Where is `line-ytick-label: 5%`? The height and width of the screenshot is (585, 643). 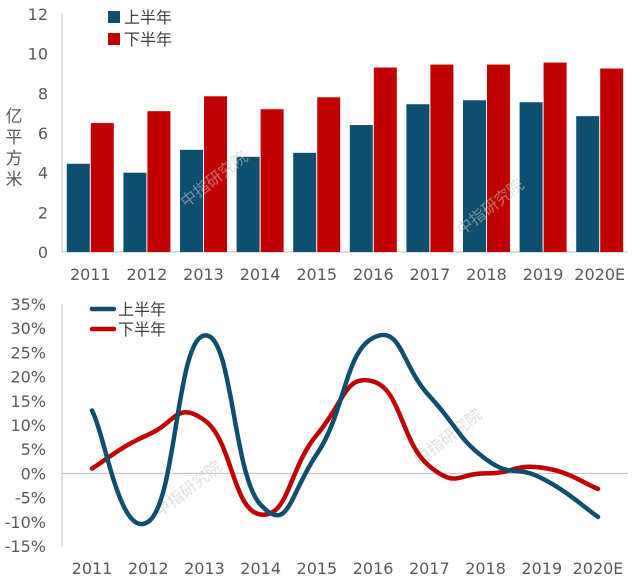 line-ytick-label: 5% is located at coordinates (33, 449).